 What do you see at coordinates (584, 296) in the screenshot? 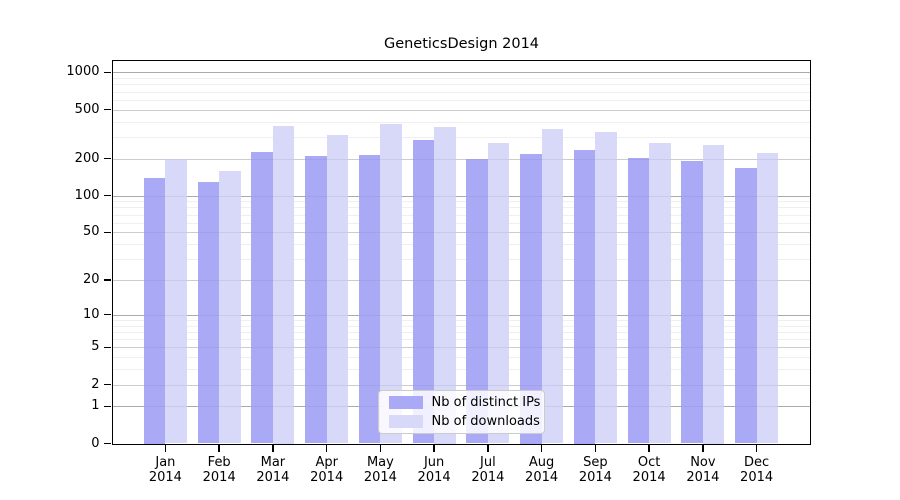
I see `bar-sep-2014-distinct-ips` at bounding box center [584, 296].